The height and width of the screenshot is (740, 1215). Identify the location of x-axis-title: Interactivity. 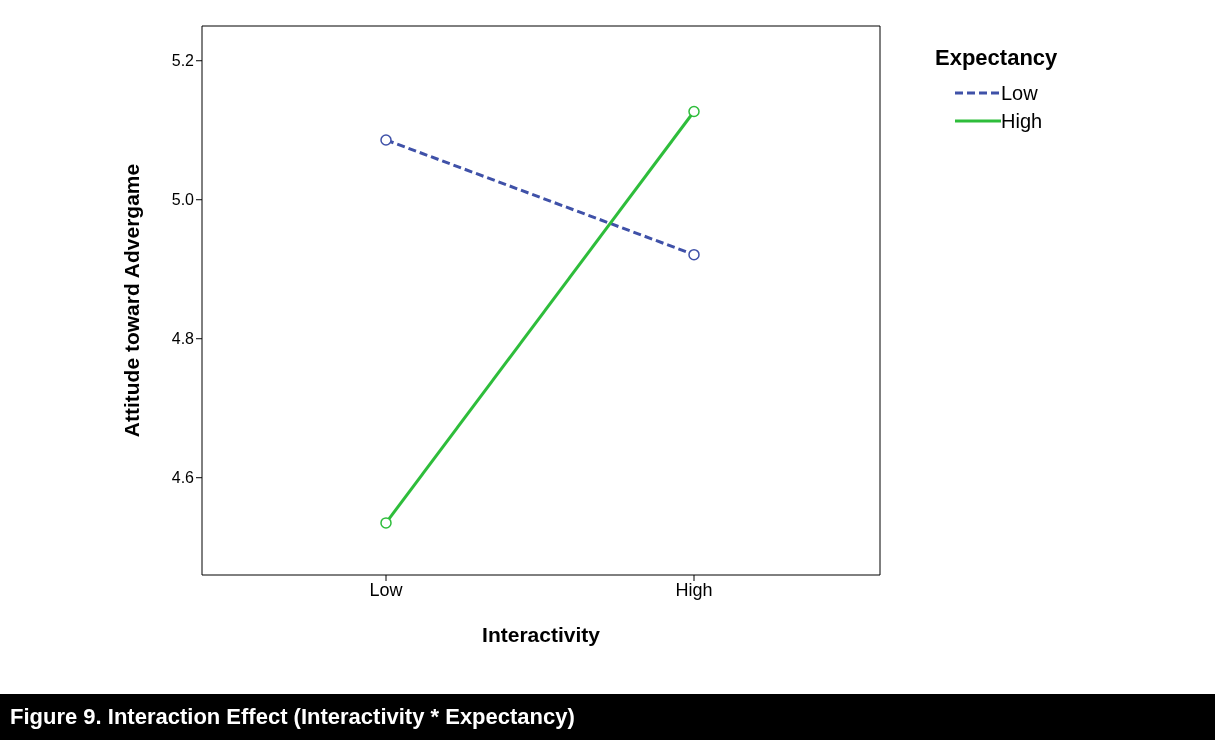
(541, 634).